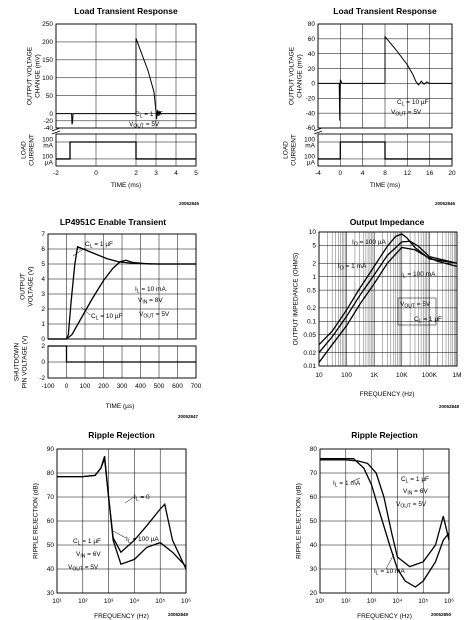 Image resolution: width=474 pixels, height=620 pixels. I want to click on figure-code: 20052847, so click(188, 416).